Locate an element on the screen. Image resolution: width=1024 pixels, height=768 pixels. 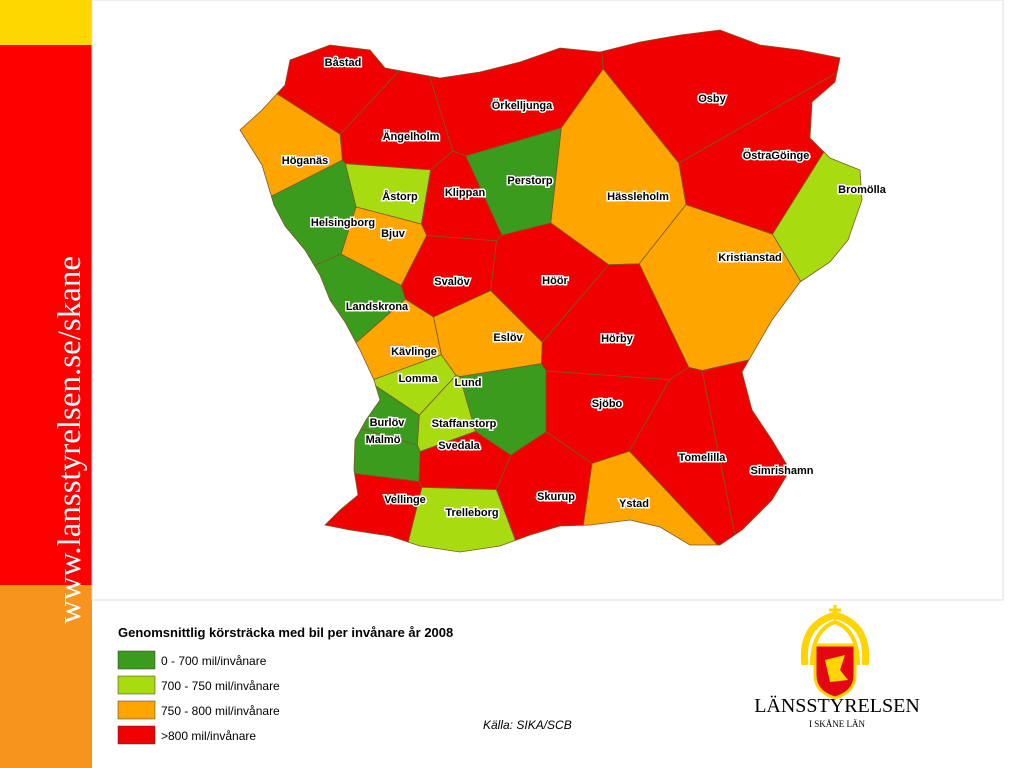
municipality-label: Svedala is located at coordinates (459, 446).